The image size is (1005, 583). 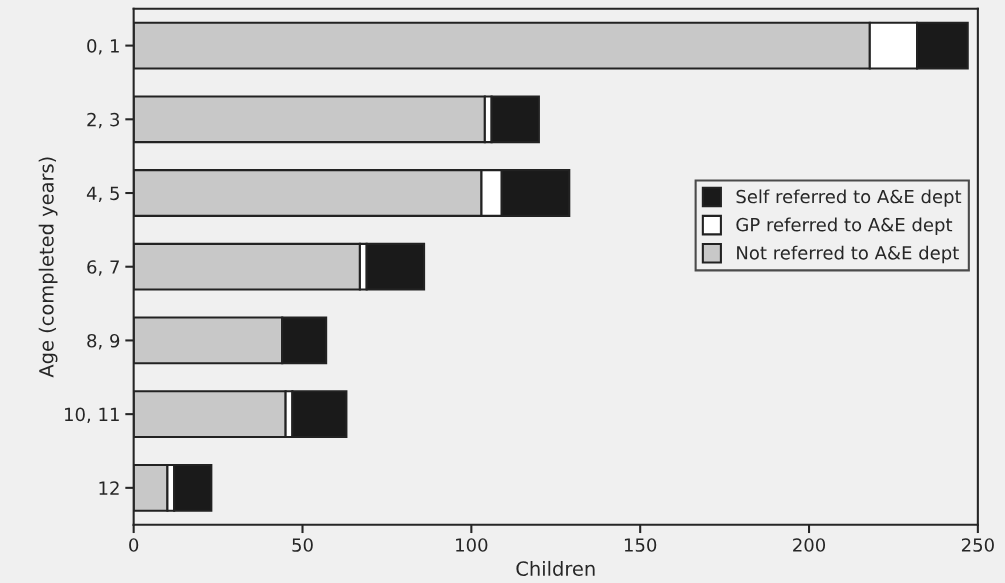 What do you see at coordinates (103, 47) in the screenshot?
I see `y-tick-label: 0, 1` at bounding box center [103, 47].